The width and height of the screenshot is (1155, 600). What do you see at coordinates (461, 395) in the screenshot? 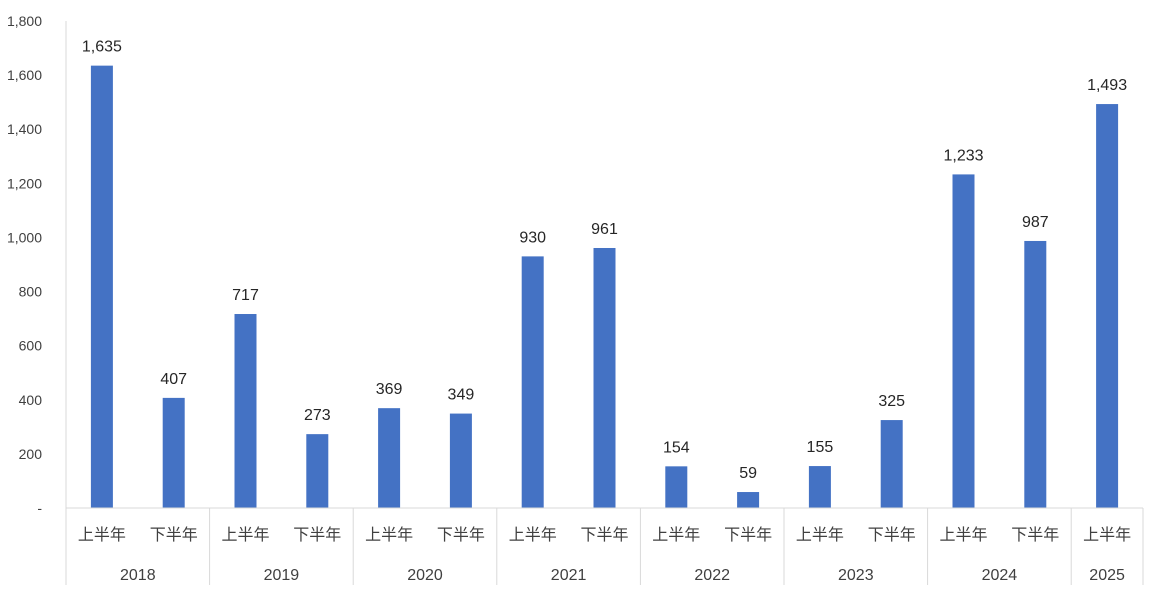
I see `data-label: 349` at bounding box center [461, 395].